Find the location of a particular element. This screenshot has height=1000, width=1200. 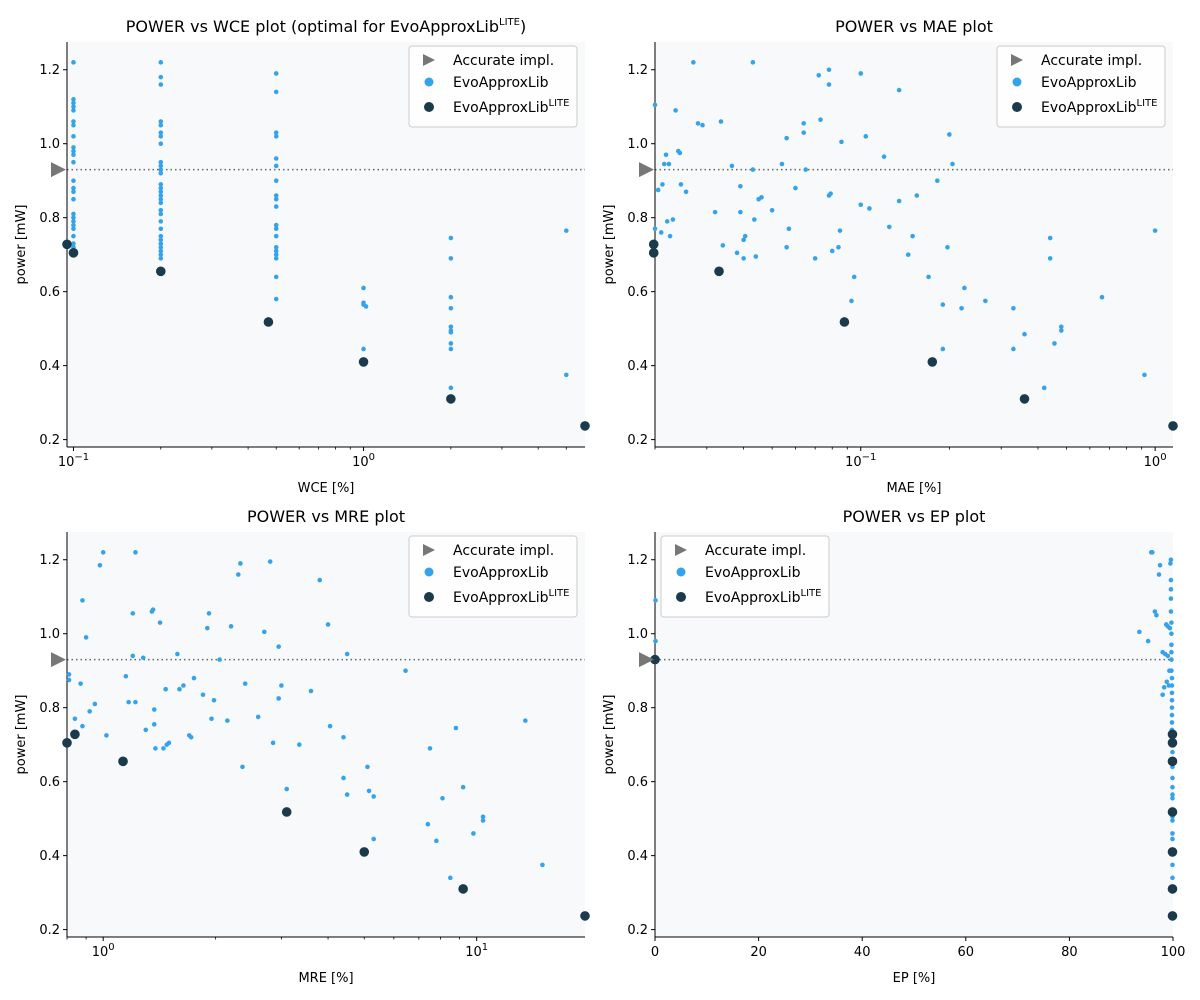

legend-lite-label-sup: LITE is located at coordinates (559, 593).